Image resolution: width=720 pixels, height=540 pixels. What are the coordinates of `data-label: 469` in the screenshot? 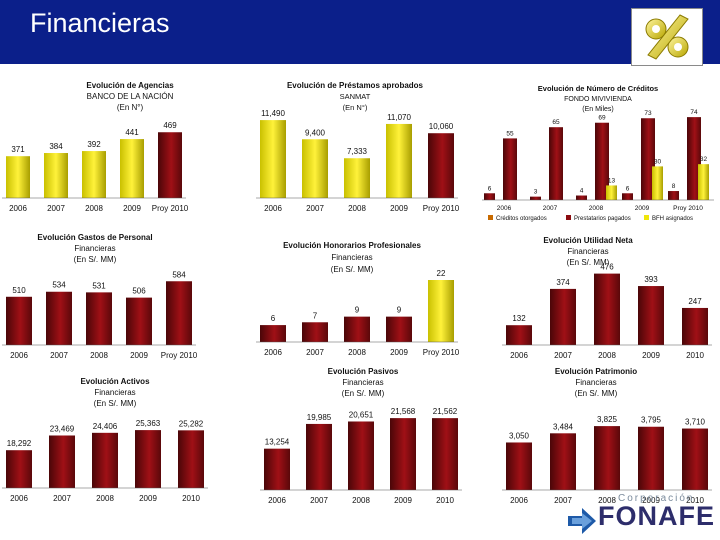 It's located at (170, 125).